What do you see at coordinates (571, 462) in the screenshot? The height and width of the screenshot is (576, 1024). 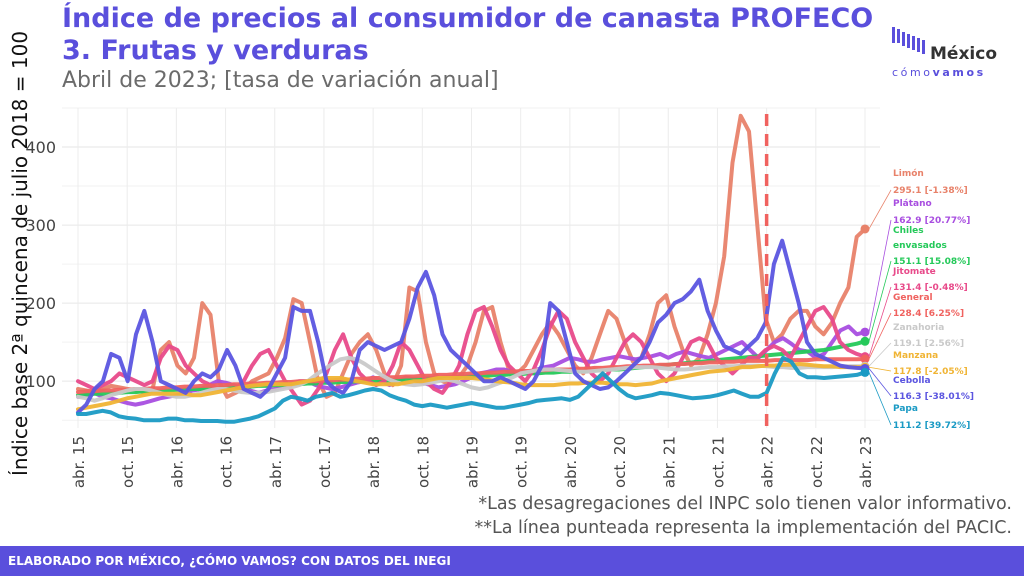 I see `x-tick-label: abr. 20` at bounding box center [571, 462].